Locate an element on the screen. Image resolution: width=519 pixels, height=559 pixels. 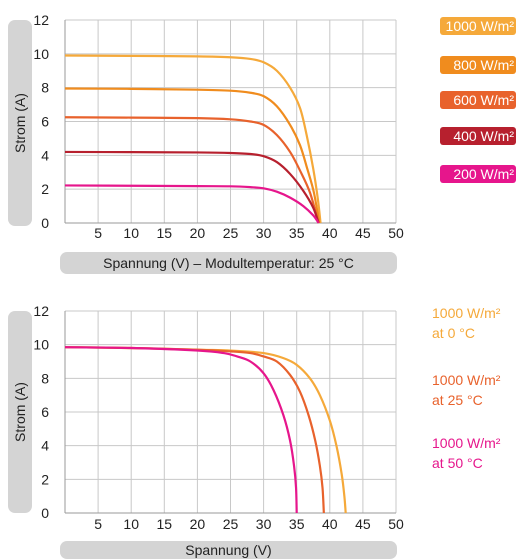
legend-label-2: 800 W/m² is located at coordinates (483, 65).